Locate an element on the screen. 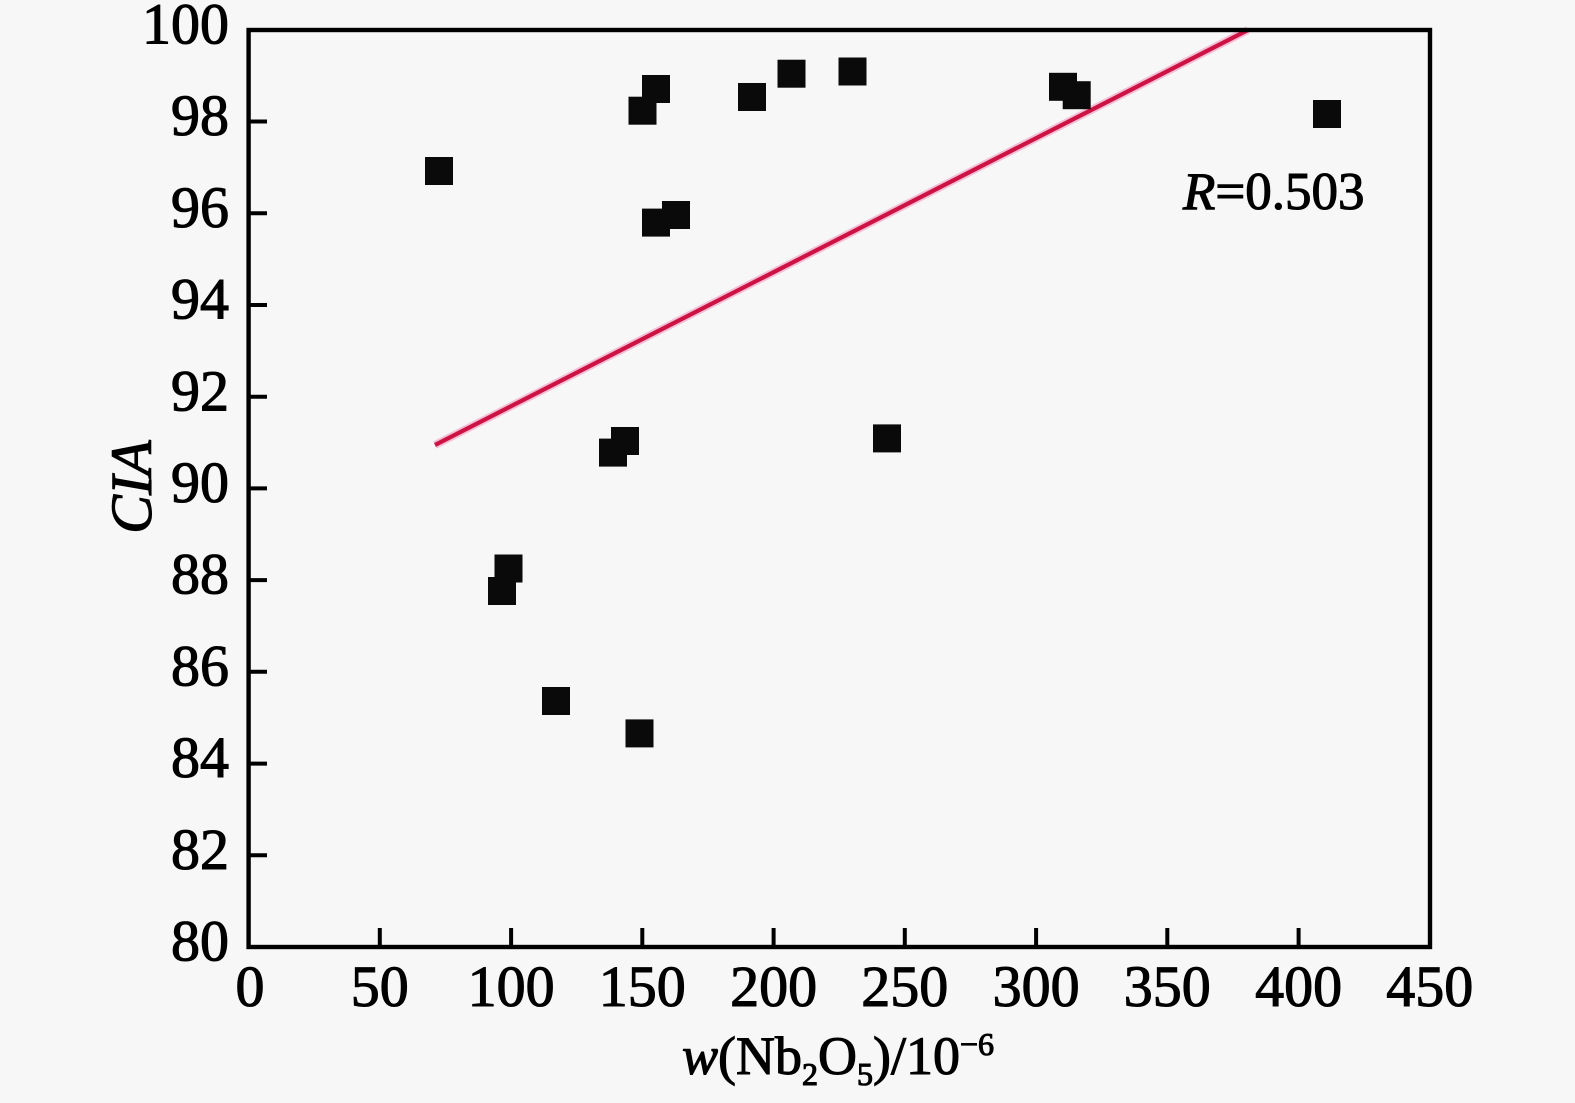  svg-text: R=0.503 is located at coordinates (1273, 192).